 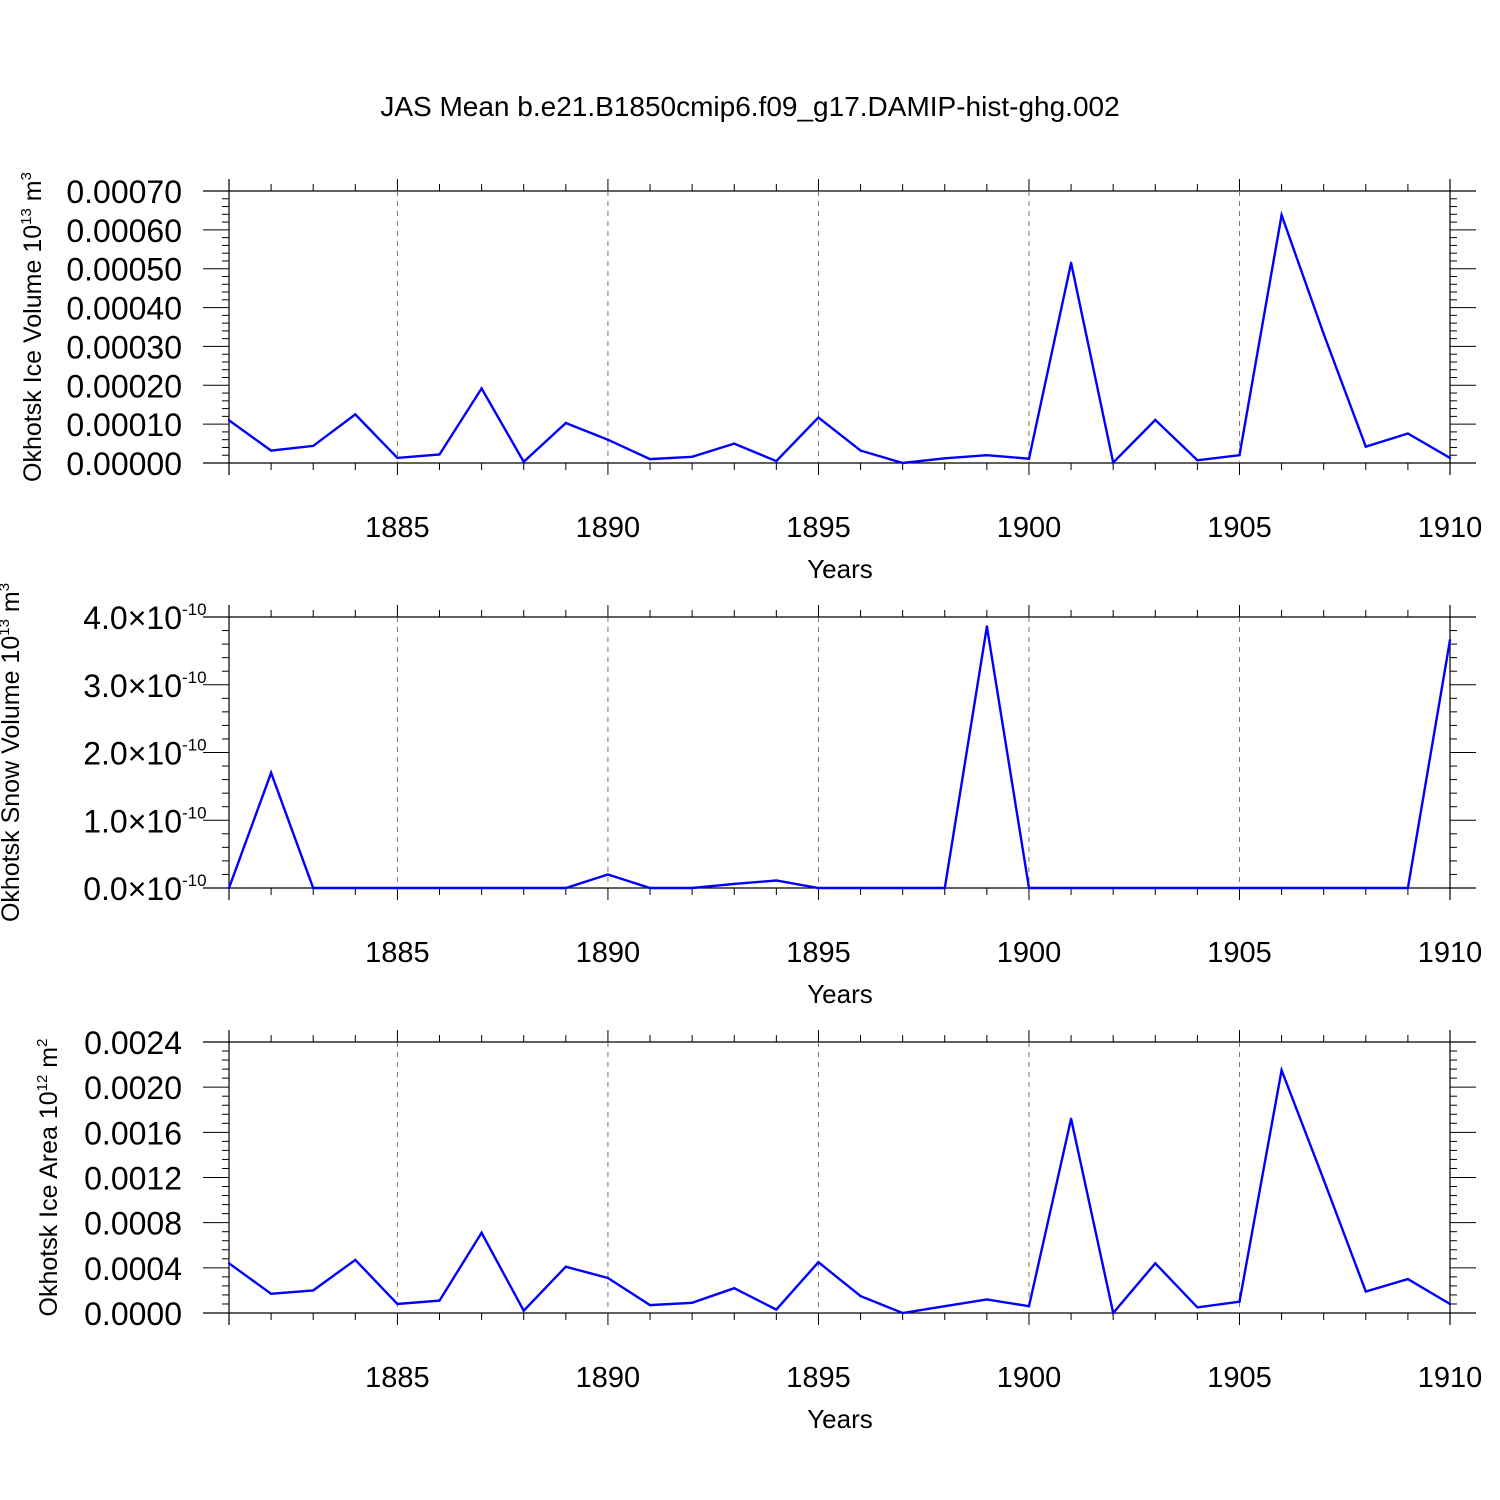 What do you see at coordinates (133, 1043) in the screenshot?
I see `y-tick-label: 0.0024` at bounding box center [133, 1043].